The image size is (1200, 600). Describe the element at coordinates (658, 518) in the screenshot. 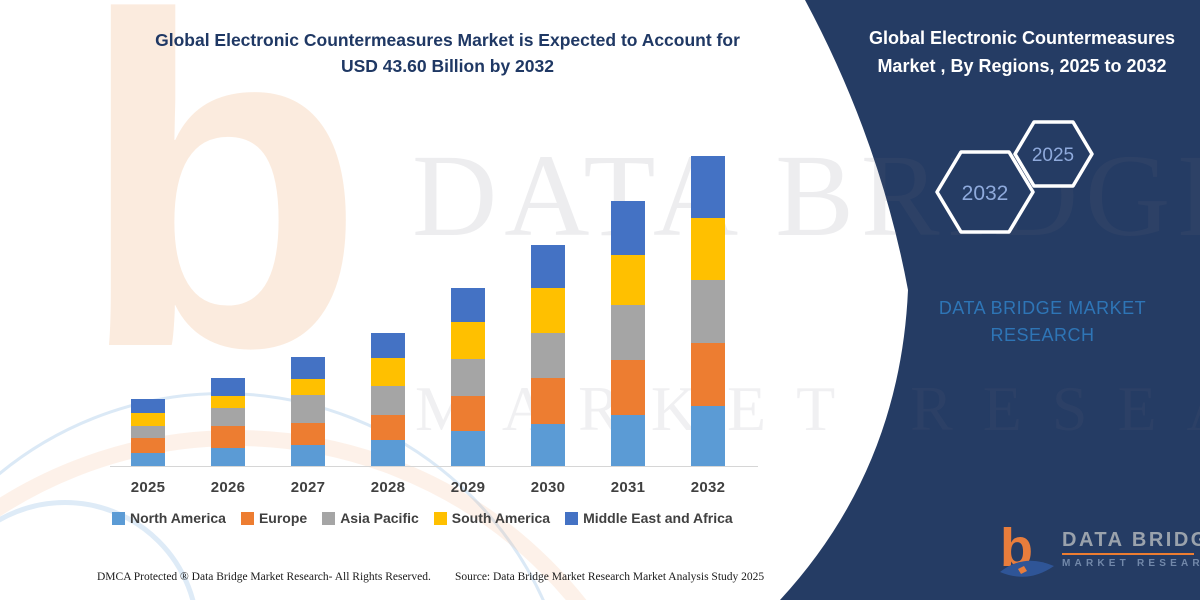

I see `legend-label-middle-east-and-africa: Middle East and Africa` at that location.